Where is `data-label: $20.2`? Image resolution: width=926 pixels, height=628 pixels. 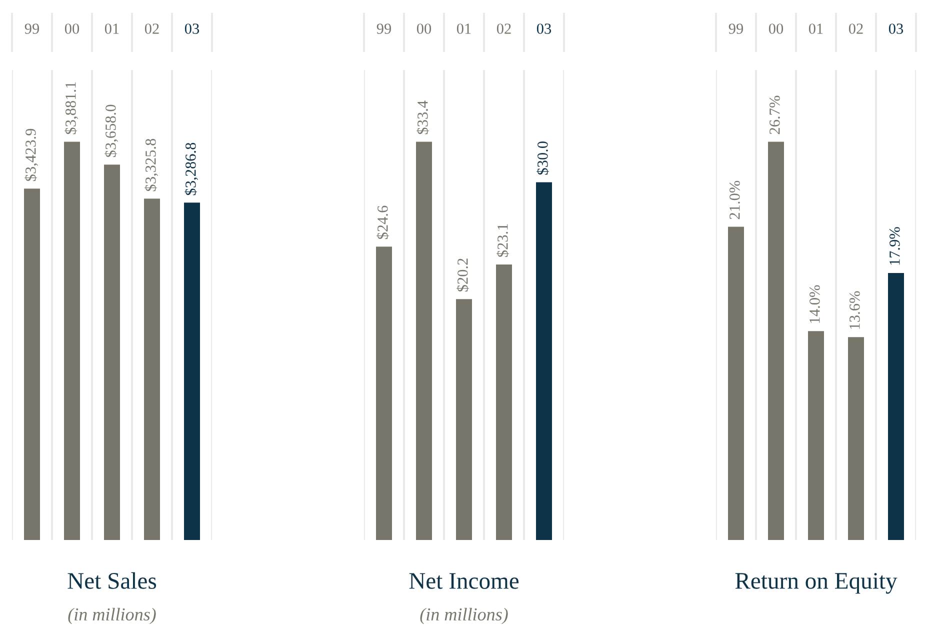 data-label: $20.2 is located at coordinates (462, 275).